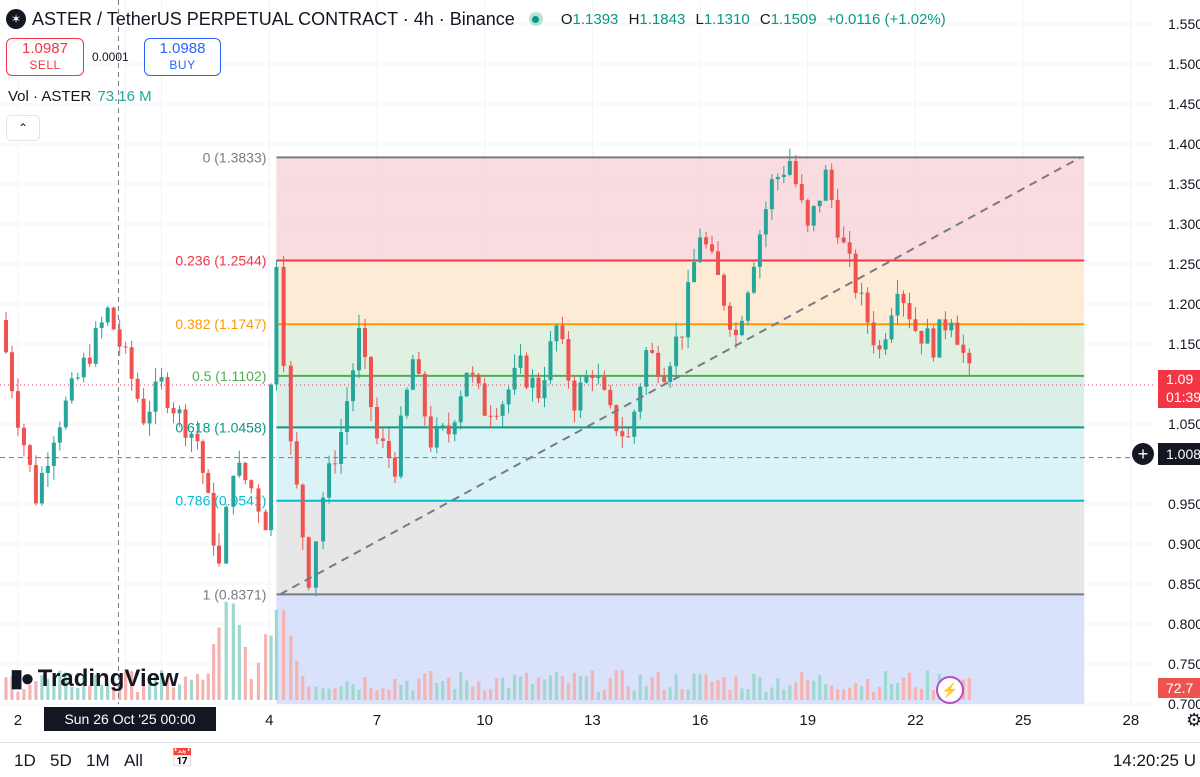 The image size is (1200, 777). Describe the element at coordinates (592, 720) in the screenshot. I see `time-tick-label: 13` at that location.